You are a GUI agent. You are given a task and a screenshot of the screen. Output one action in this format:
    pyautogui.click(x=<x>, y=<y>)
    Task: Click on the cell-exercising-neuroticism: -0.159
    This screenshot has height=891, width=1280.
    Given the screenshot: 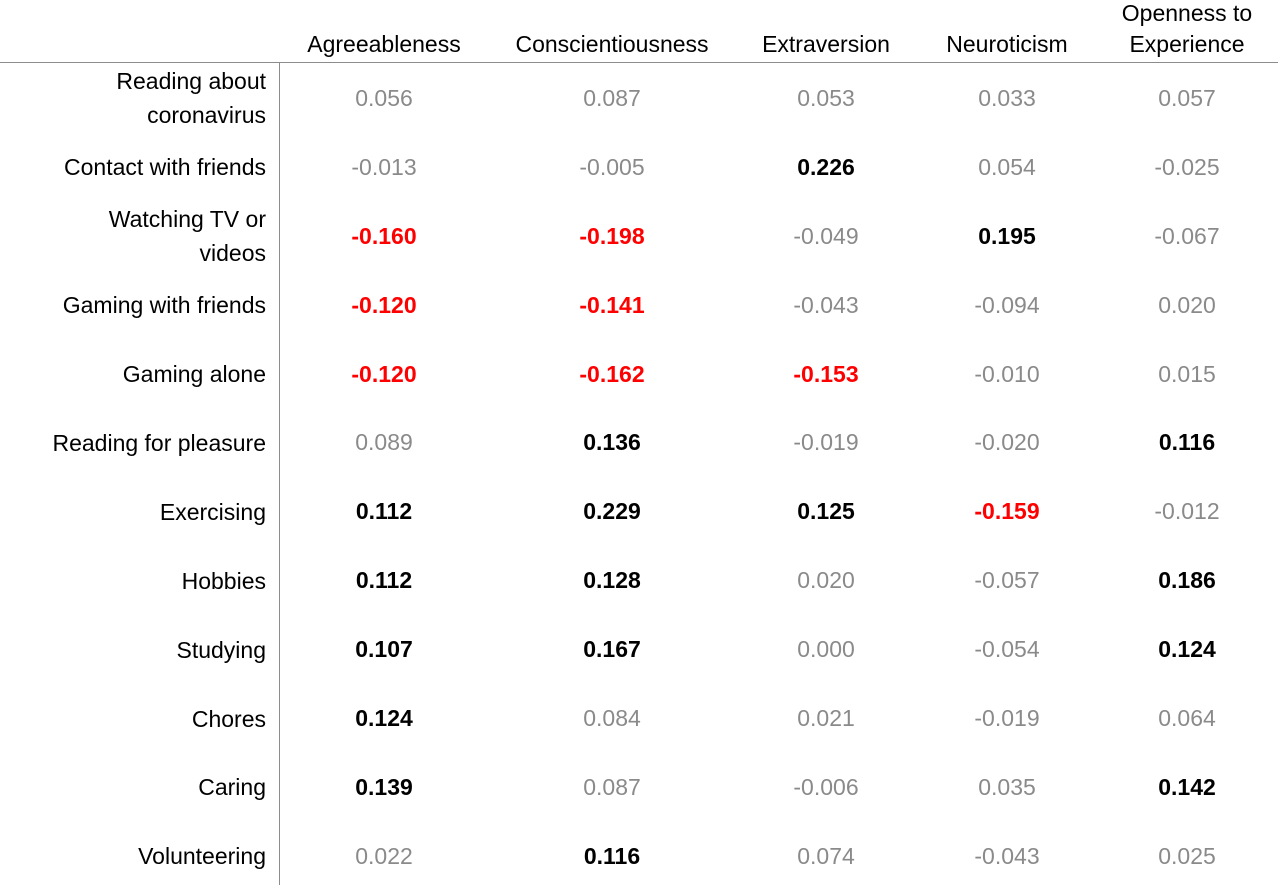 What is the action you would take?
    pyautogui.click(x=1007, y=511)
    